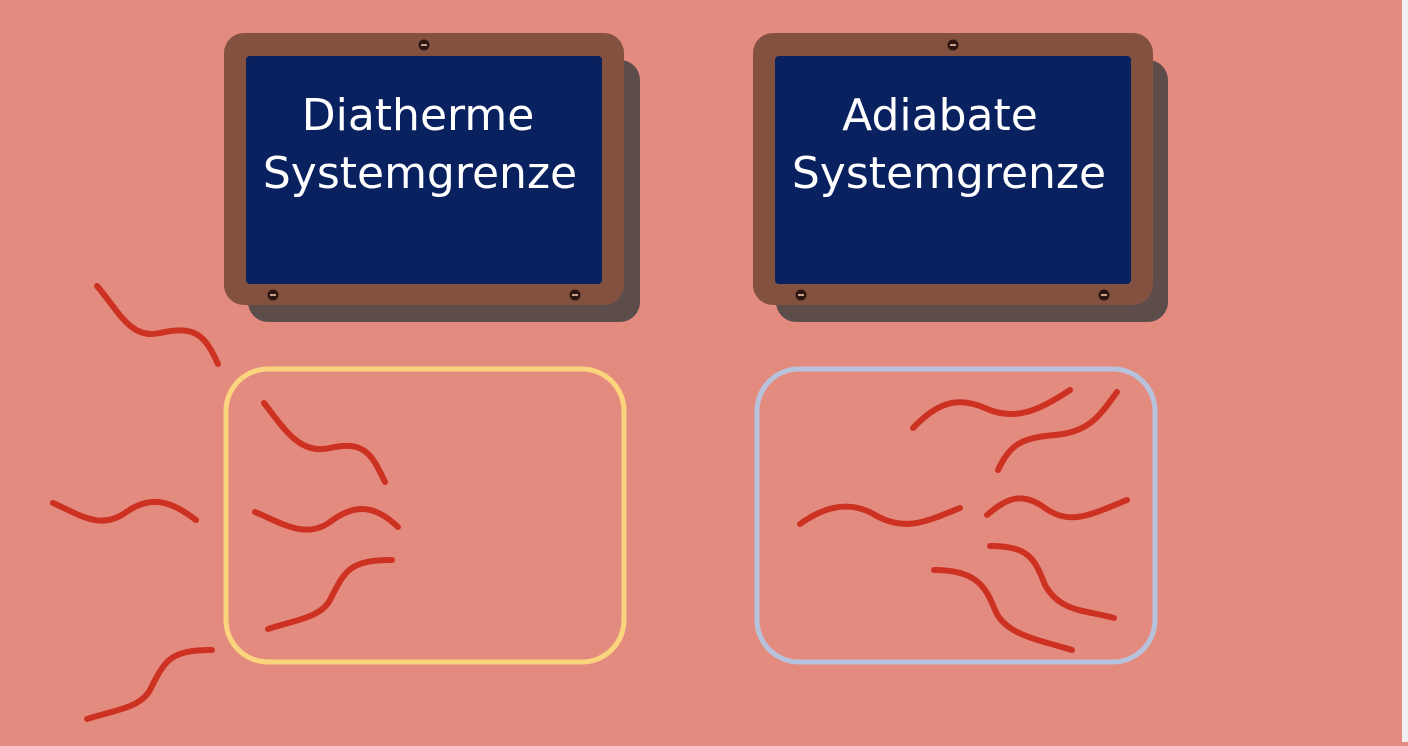 The image size is (1408, 746). What do you see at coordinates (425, 515) in the screenshot?
I see `diathermal-boundary` at bounding box center [425, 515].